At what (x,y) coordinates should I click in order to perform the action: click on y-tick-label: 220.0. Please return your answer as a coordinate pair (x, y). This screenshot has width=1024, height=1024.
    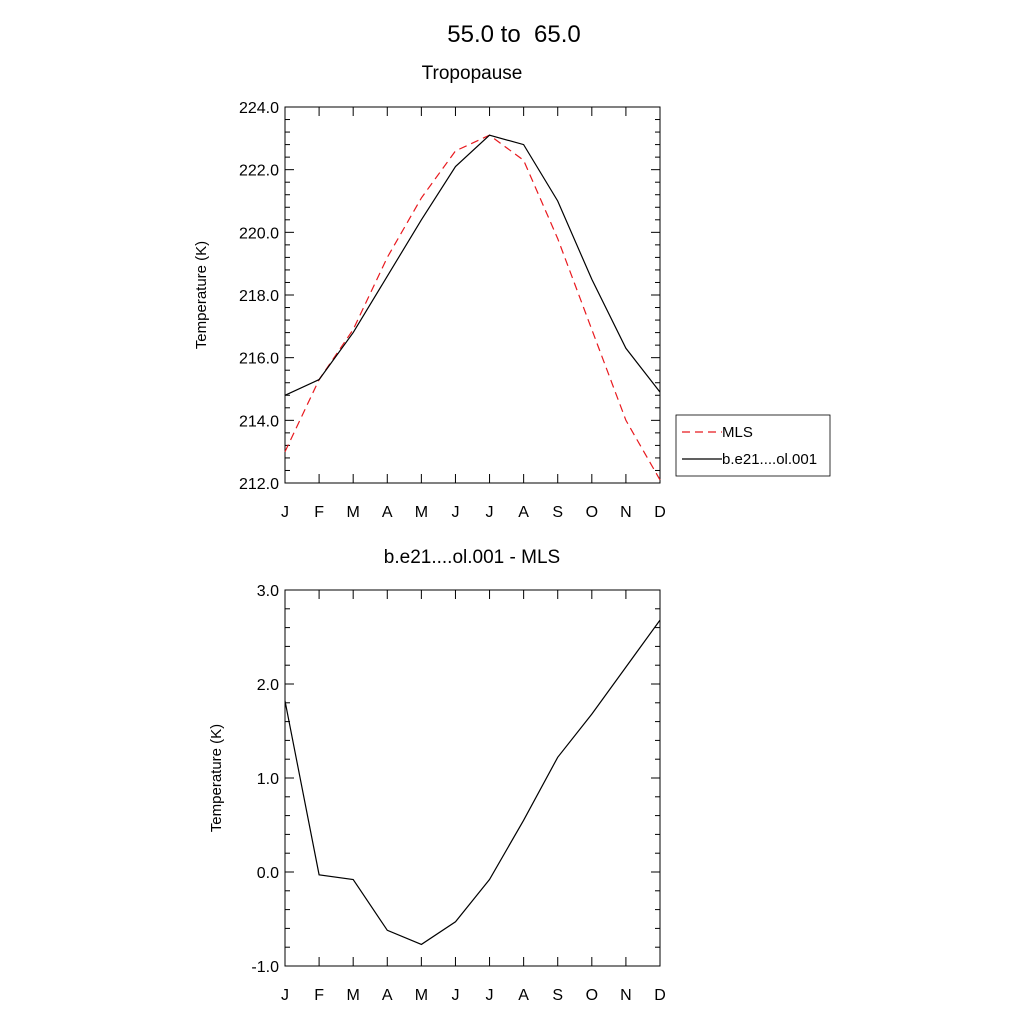
    Looking at the image, I should click on (259, 233).